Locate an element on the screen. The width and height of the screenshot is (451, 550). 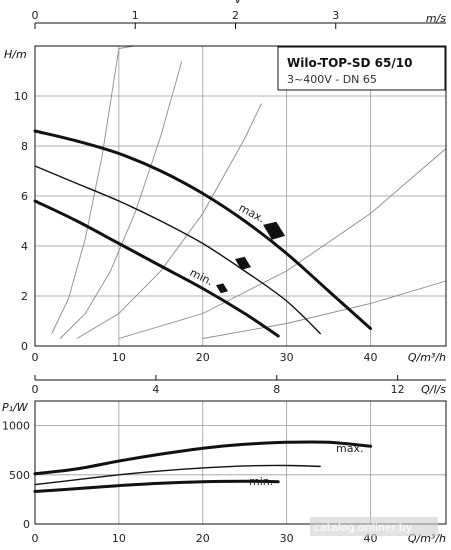
head-y-axis-title: H/m is located at coordinates (15, 54).